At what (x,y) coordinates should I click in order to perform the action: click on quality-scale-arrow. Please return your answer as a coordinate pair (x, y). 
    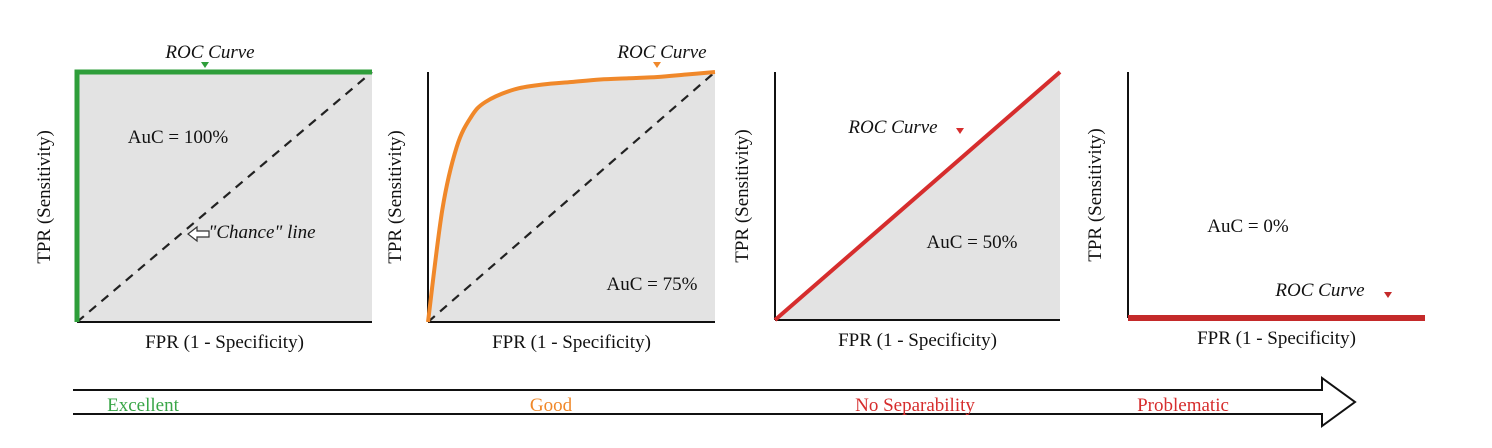
    Looking at the image, I should click on (715, 402).